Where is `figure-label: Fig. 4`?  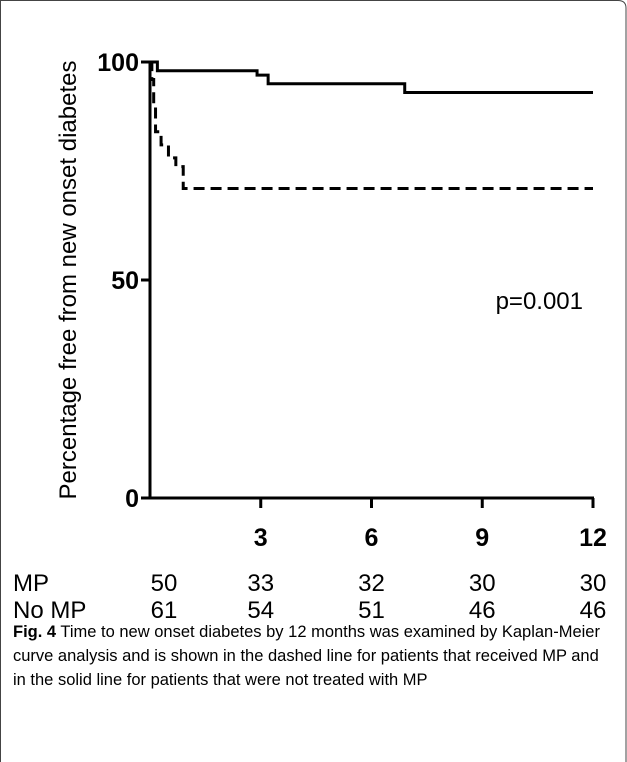 figure-label: Fig. 4 is located at coordinates (35, 632).